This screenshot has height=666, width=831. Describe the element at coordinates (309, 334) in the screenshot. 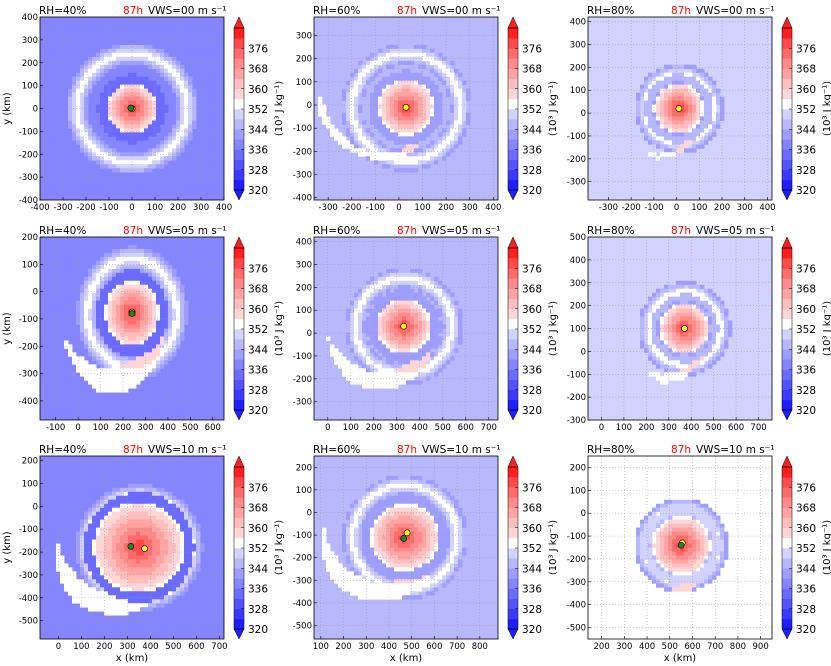

I see `y-tick-label: 0` at that location.